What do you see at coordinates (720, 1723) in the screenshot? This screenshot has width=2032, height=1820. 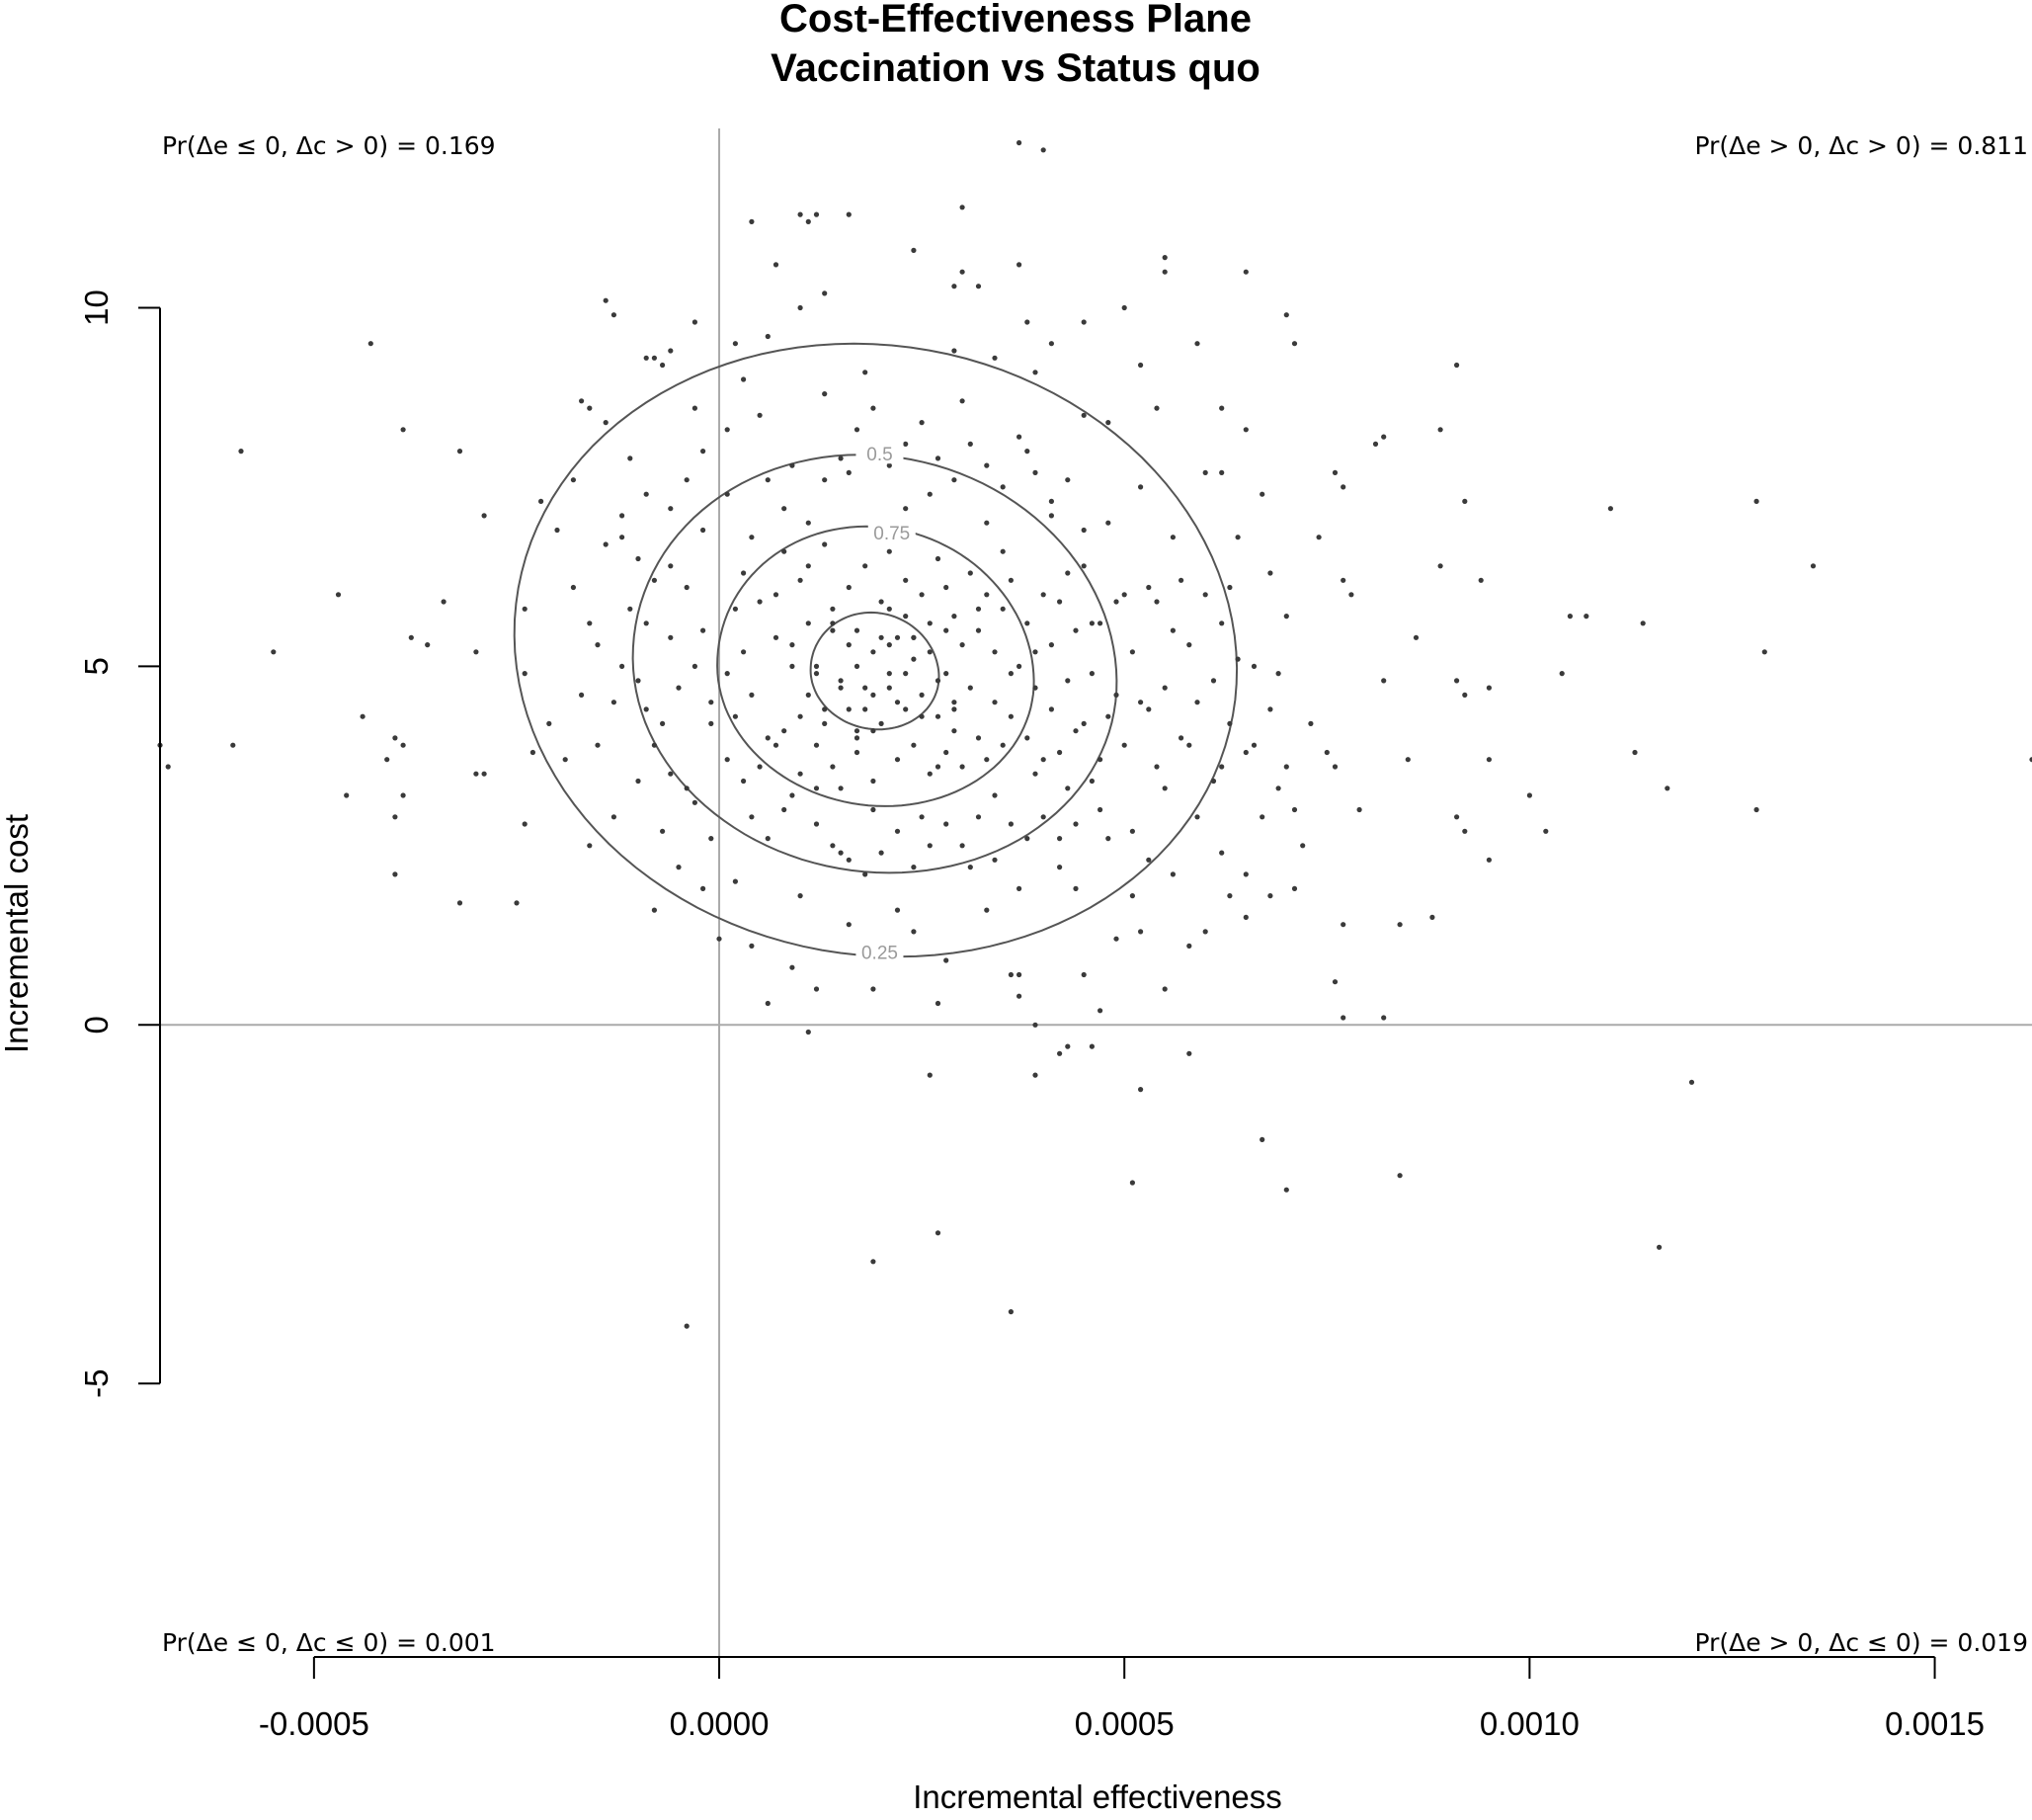 I see `x-tick-label: 0.0000` at bounding box center [720, 1723].